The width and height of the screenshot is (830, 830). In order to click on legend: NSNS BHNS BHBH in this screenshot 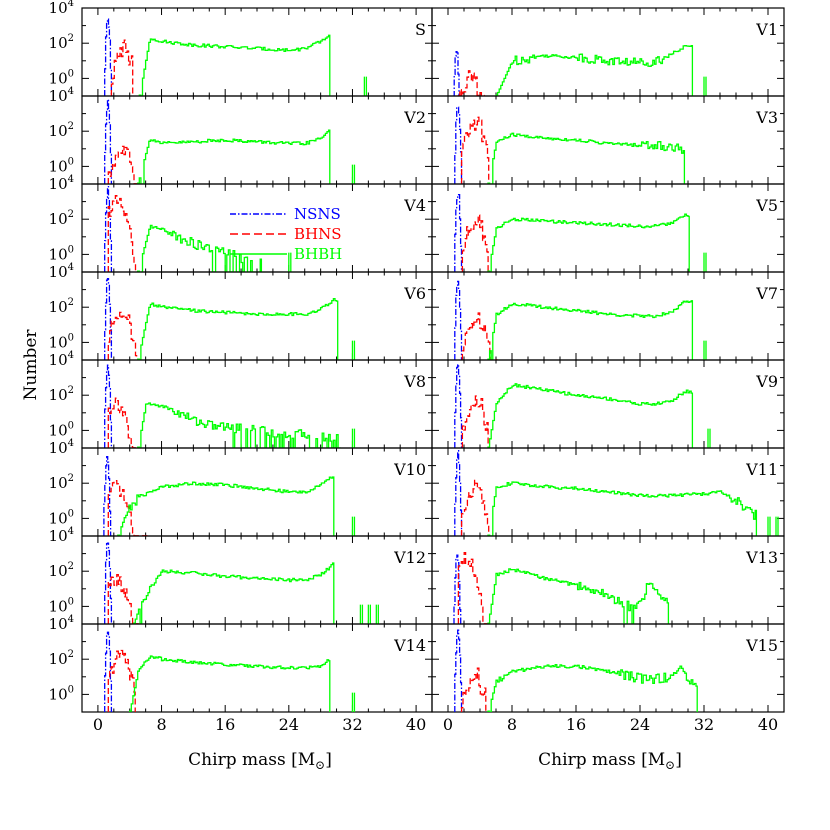, I will do `click(286, 234)`.